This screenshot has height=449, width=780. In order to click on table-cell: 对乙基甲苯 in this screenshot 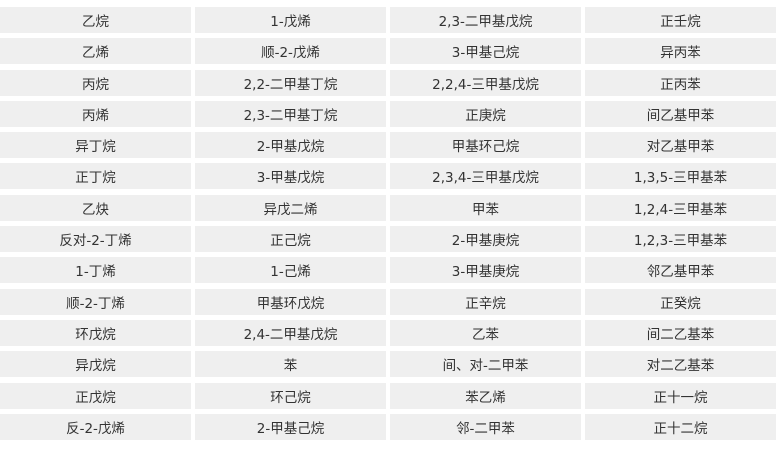, I will do `click(680, 145)`.